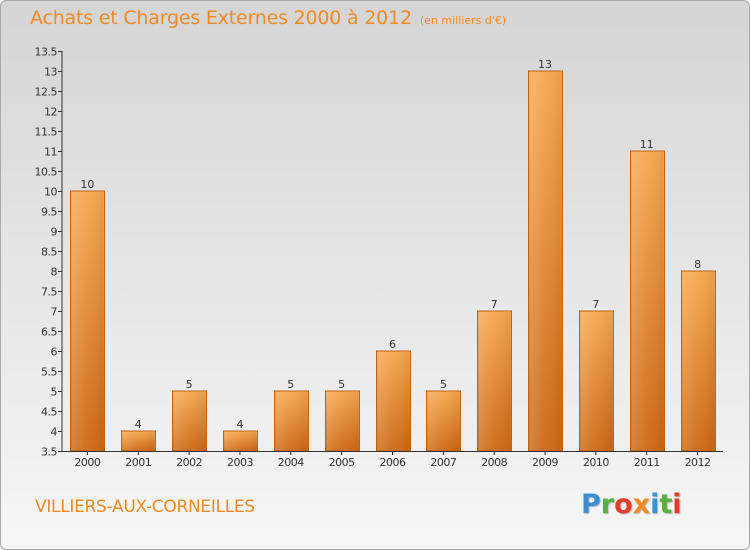 The width and height of the screenshot is (750, 550). What do you see at coordinates (50, 112) in the screenshot?
I see `y-tick-label: 12` at bounding box center [50, 112].